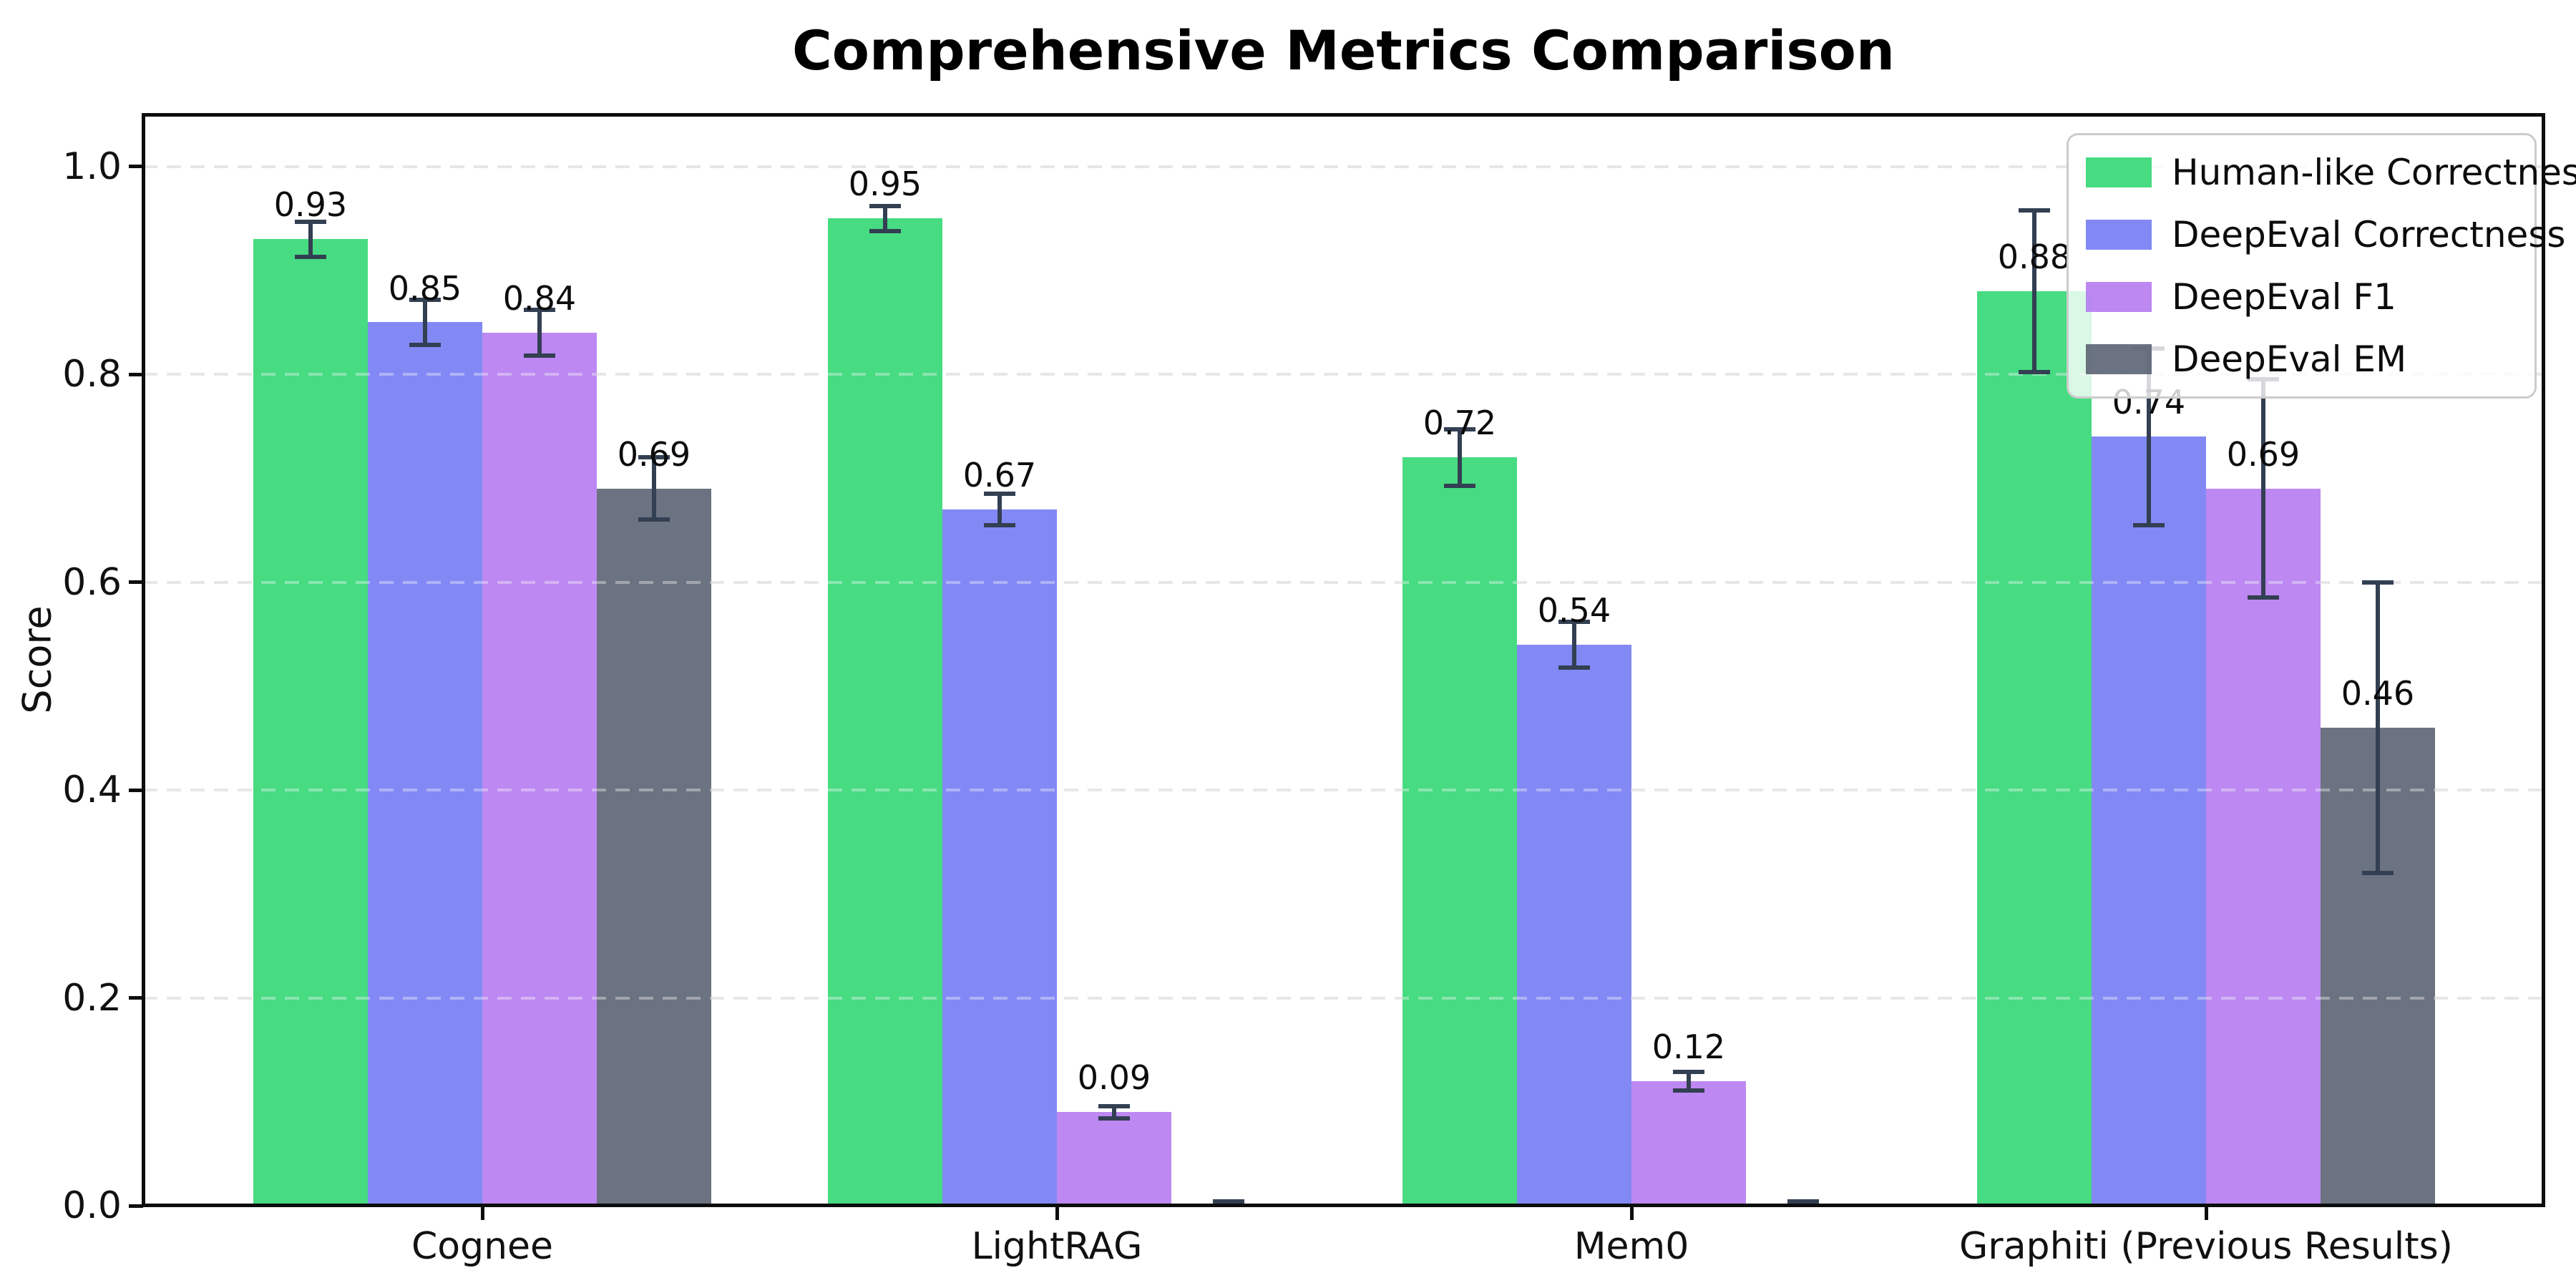  I want to click on legend-item: DeepEval EM, so click(2246, 359).